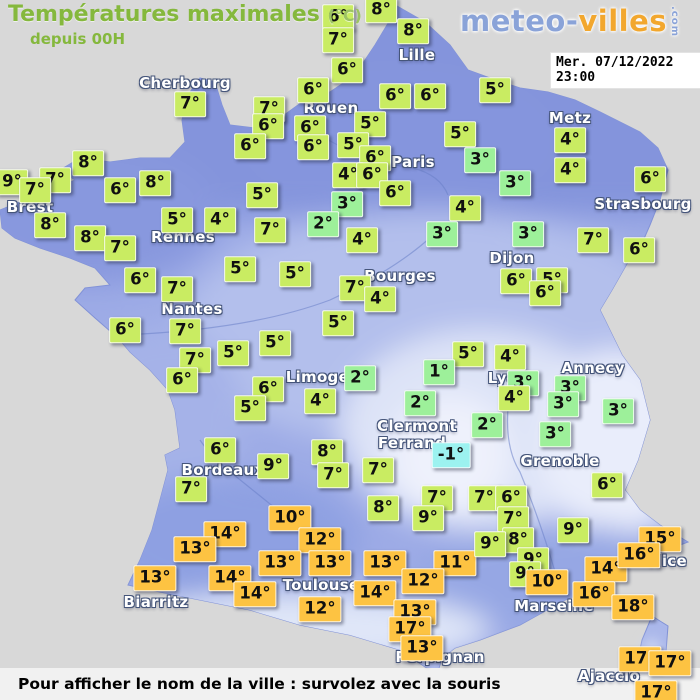 The width and height of the screenshot is (700, 700). What do you see at coordinates (439, 372) in the screenshot?
I see `temp-label: 1°` at bounding box center [439, 372].